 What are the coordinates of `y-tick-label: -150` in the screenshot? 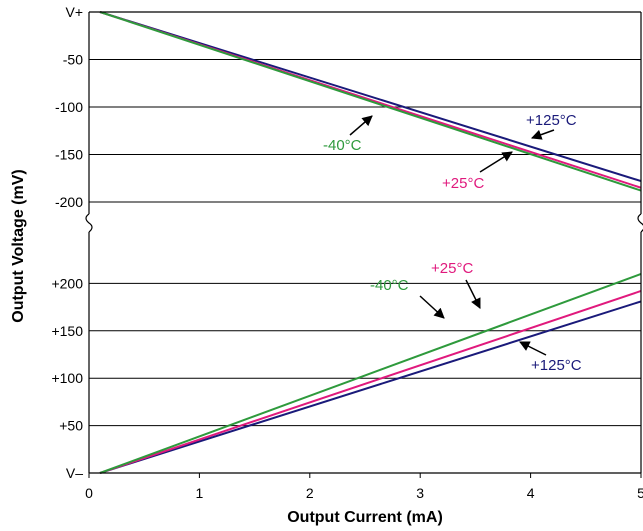 It's located at (69, 155).